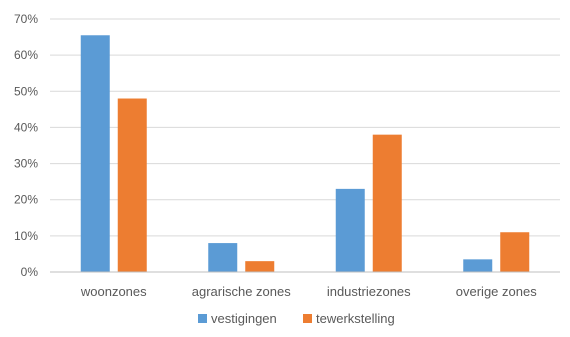 The image size is (570, 337). Describe the element at coordinates (355, 318) in the screenshot. I see `legend-label-tewerkstelling: tewerkstelling` at that location.